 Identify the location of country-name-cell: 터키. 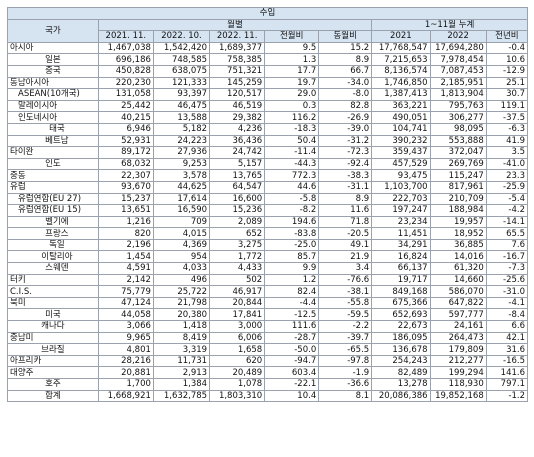
(53, 280).